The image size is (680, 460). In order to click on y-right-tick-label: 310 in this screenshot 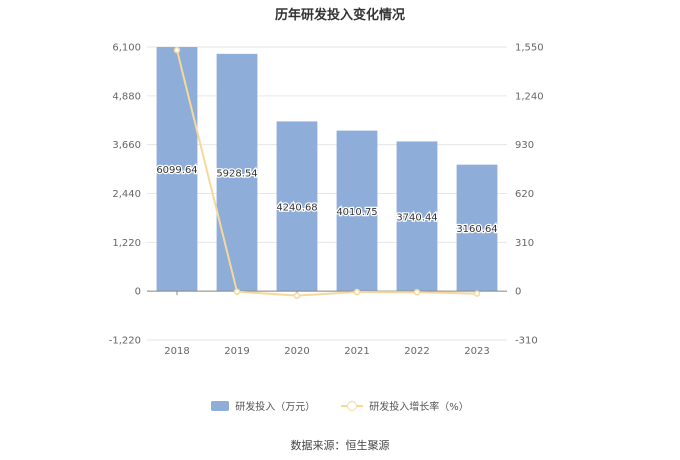, I will do `click(524, 243)`.